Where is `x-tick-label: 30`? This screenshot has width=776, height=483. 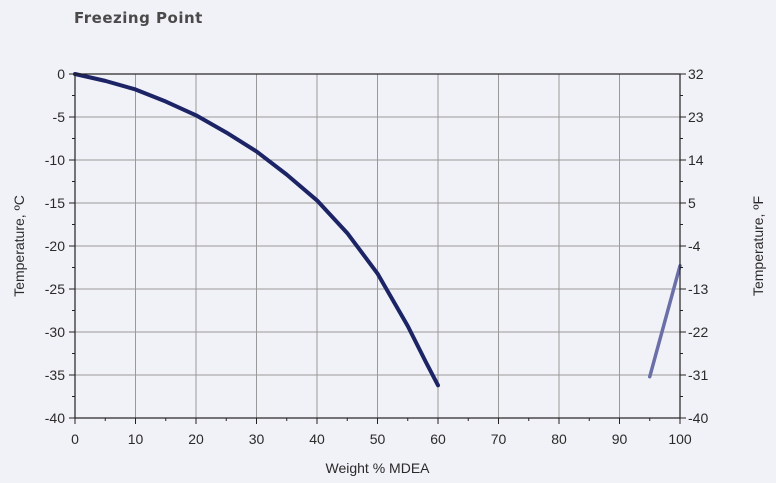 x-tick-label: 30 is located at coordinates (257, 439).